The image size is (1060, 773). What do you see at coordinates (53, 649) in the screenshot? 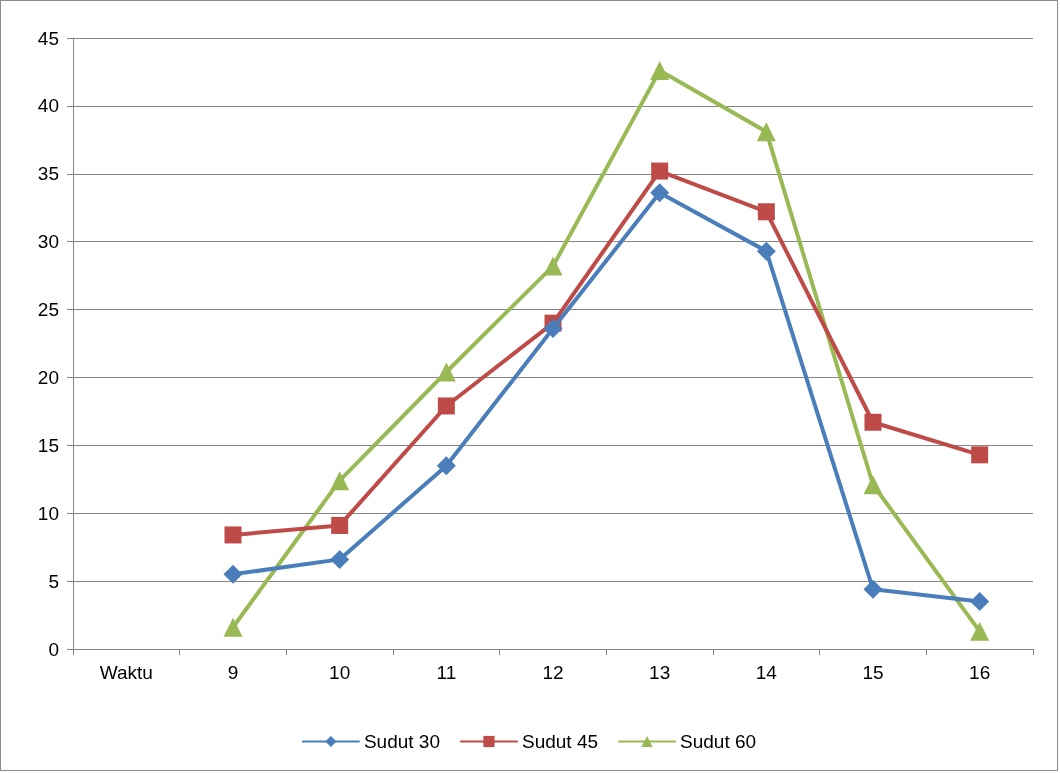
I see `y-tick-label: 0` at bounding box center [53, 649].